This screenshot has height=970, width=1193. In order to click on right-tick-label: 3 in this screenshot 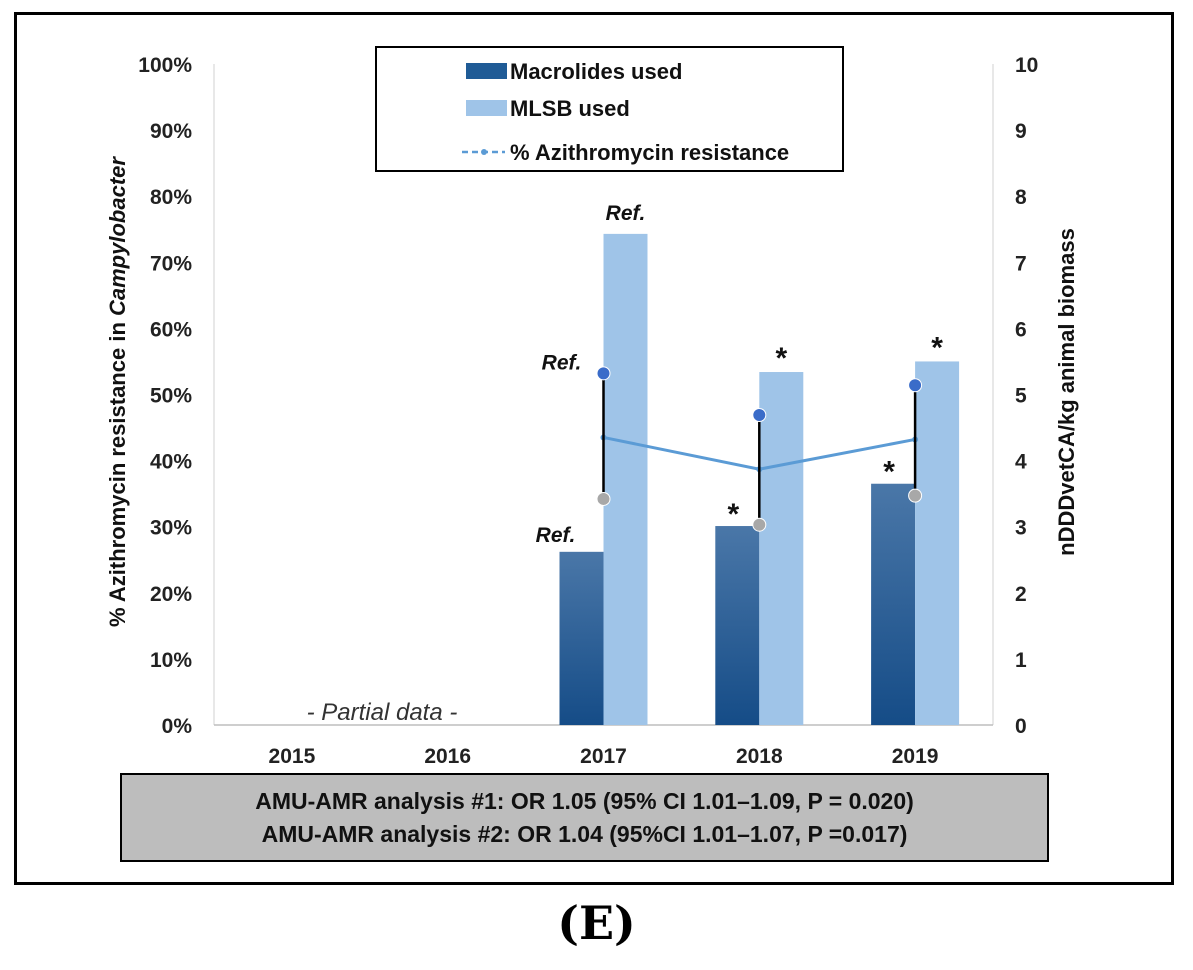, I will do `click(1021, 528)`.